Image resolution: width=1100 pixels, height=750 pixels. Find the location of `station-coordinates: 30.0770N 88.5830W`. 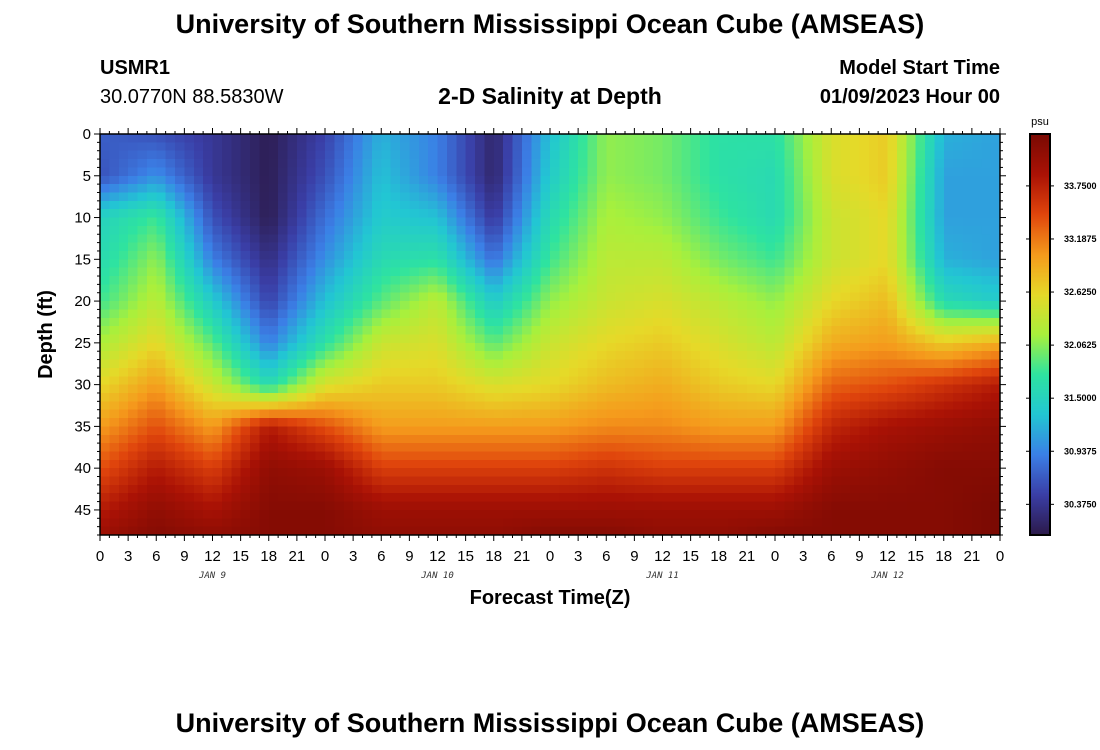

station-coordinates: 30.0770N 88.5830W is located at coordinates (192, 97).